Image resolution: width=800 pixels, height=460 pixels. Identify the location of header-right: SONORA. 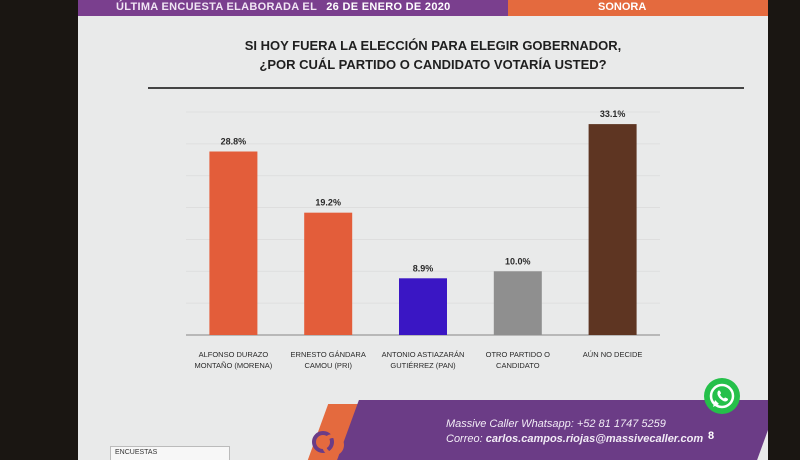
(638, 8).